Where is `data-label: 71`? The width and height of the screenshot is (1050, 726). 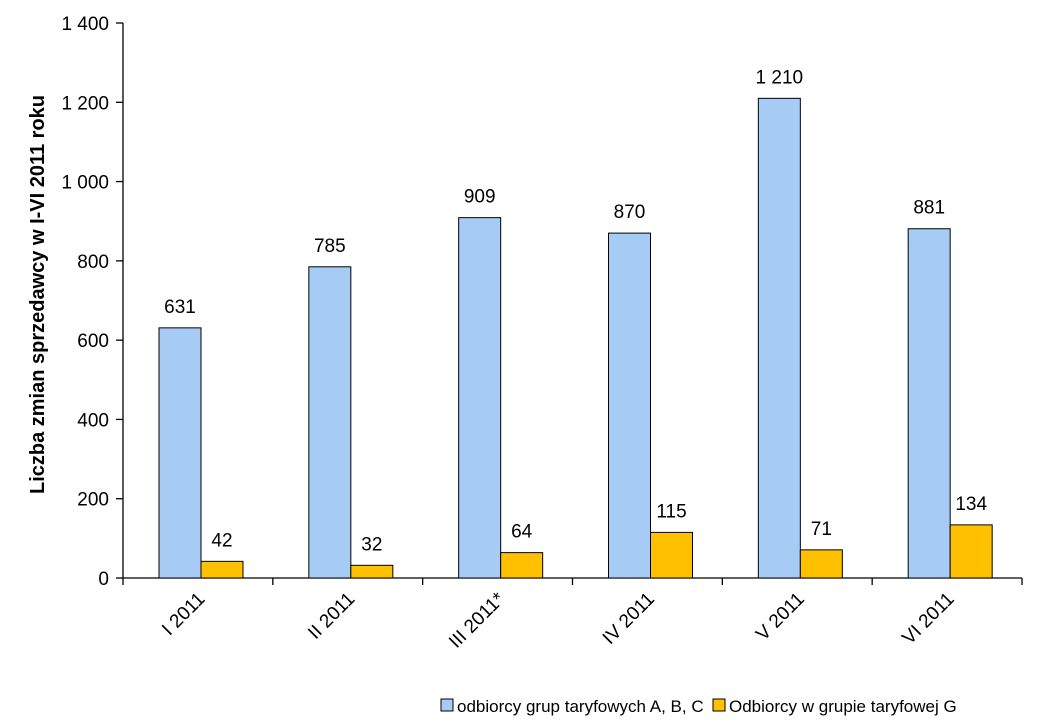
data-label: 71 is located at coordinates (821, 529).